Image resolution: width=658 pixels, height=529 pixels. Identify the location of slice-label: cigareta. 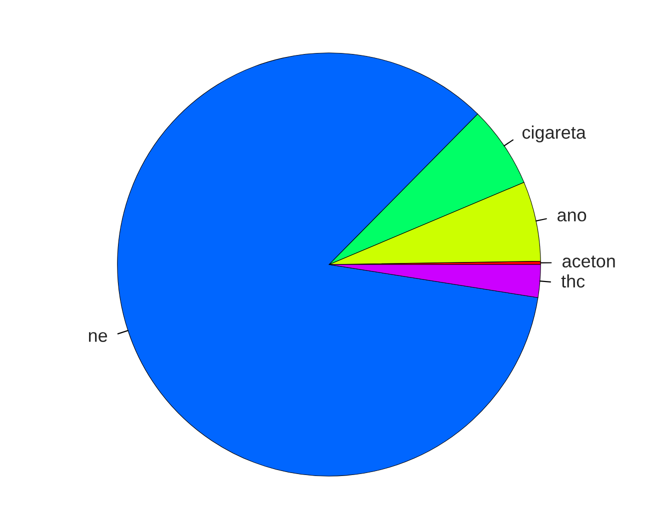
(554, 134).